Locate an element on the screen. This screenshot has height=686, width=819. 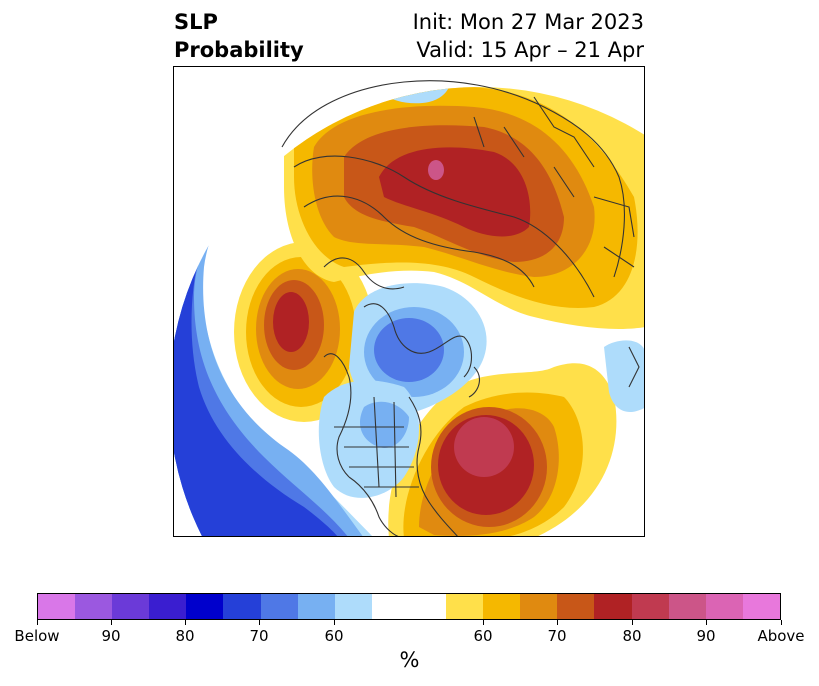
colorbar-unit: % is located at coordinates (409, 660).